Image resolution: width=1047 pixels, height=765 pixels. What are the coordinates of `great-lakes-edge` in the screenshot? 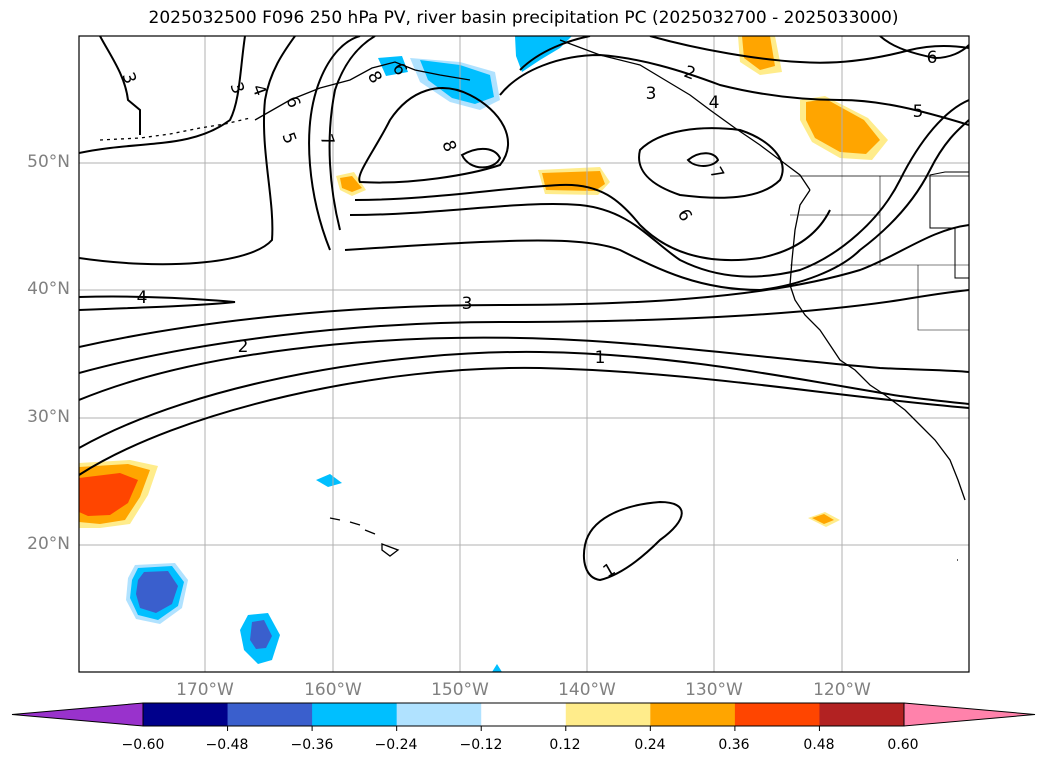 It's located at (949, 225).